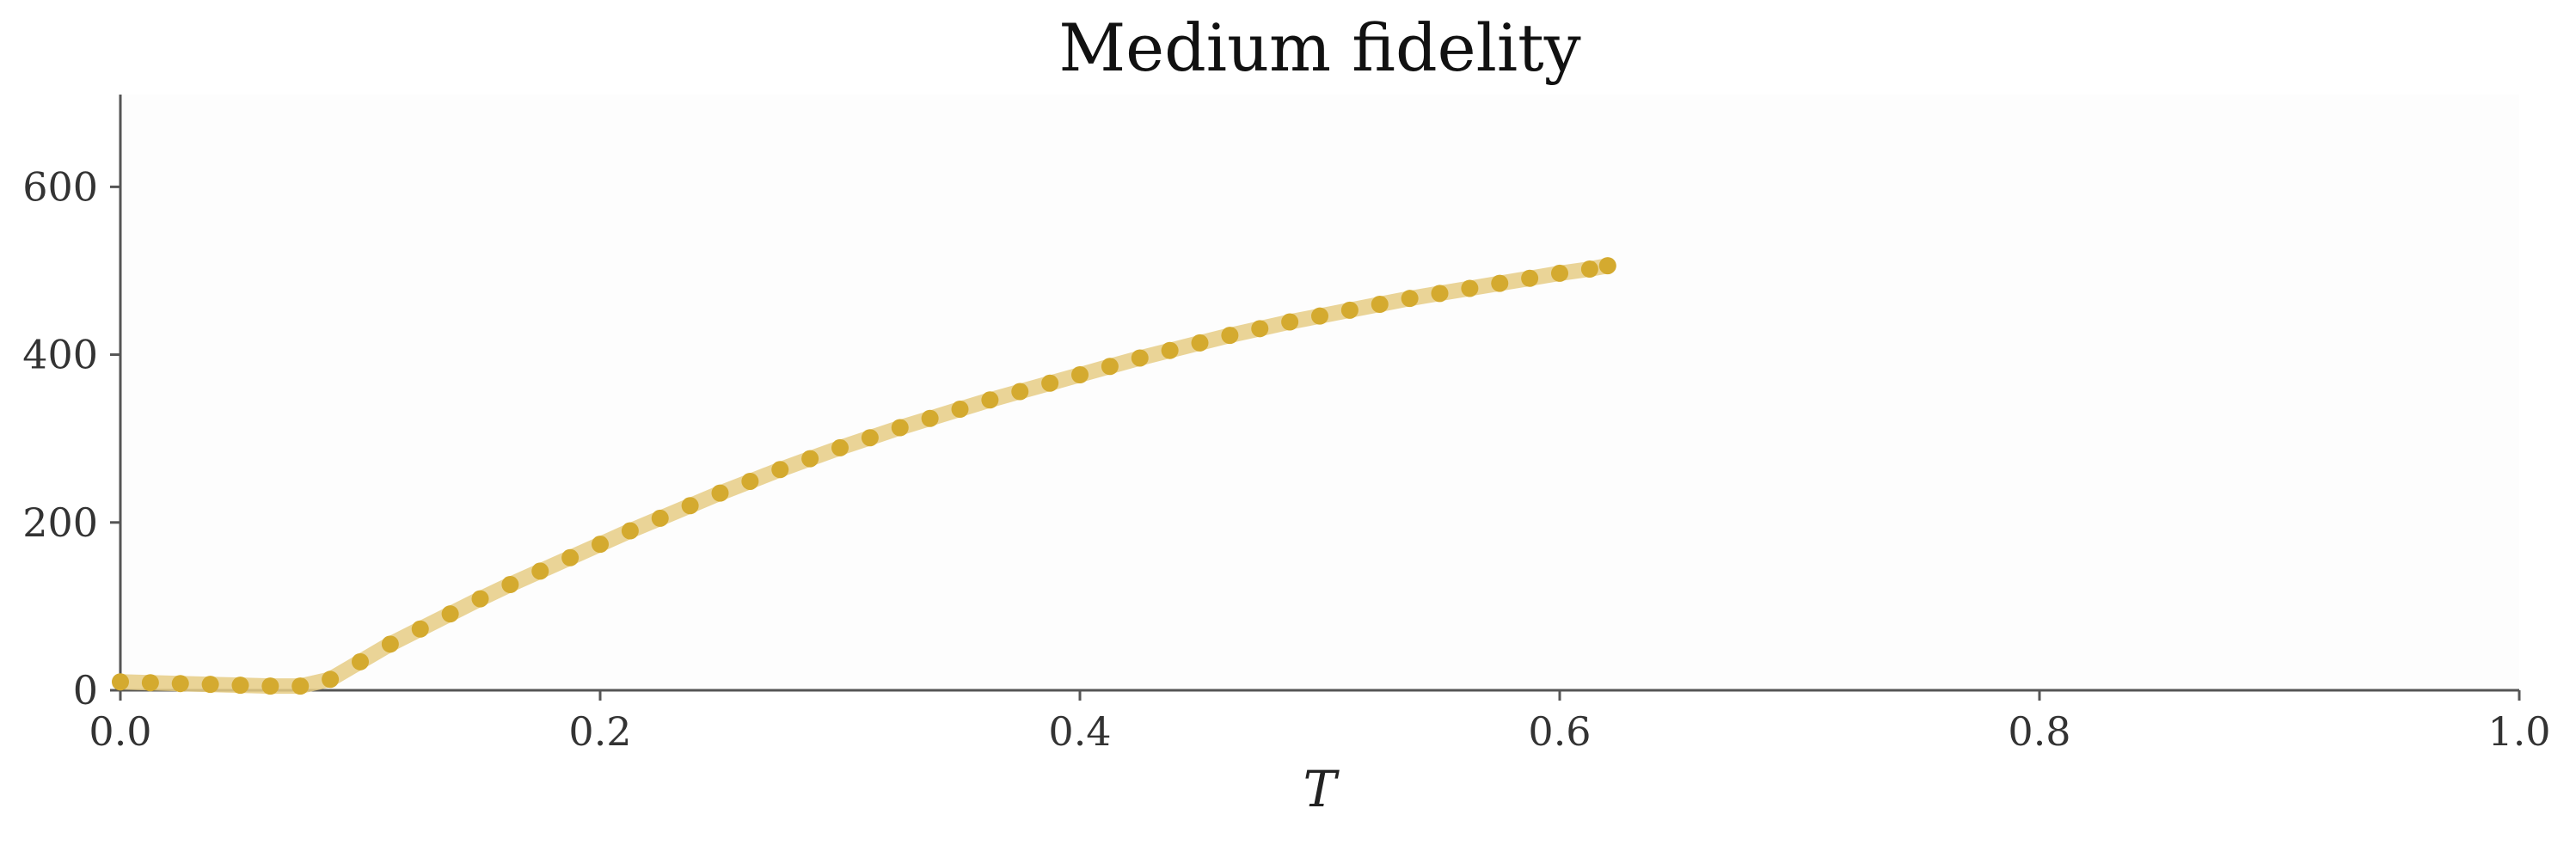 This screenshot has height=845, width=2576. Describe the element at coordinates (60, 355) in the screenshot. I see `y-tick-label: 400` at that location.